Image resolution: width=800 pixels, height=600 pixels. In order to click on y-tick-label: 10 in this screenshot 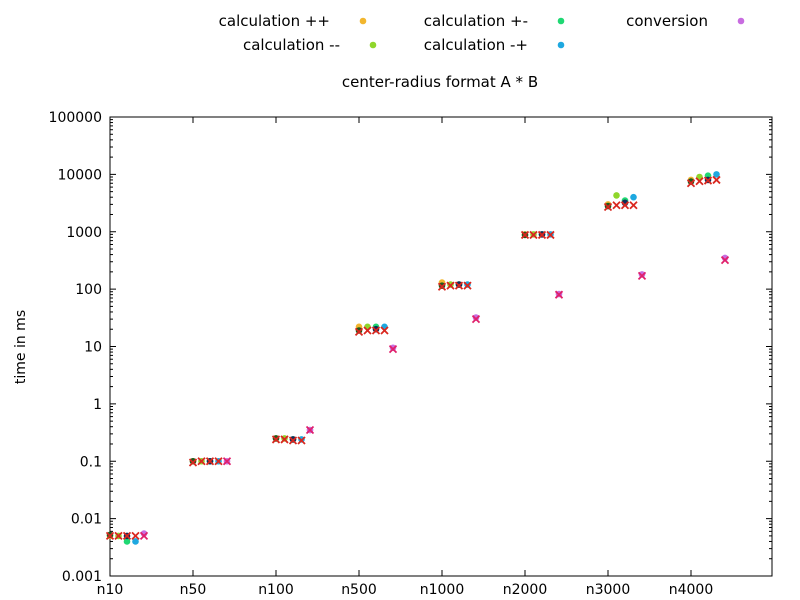, I will do `click(93, 348)`.